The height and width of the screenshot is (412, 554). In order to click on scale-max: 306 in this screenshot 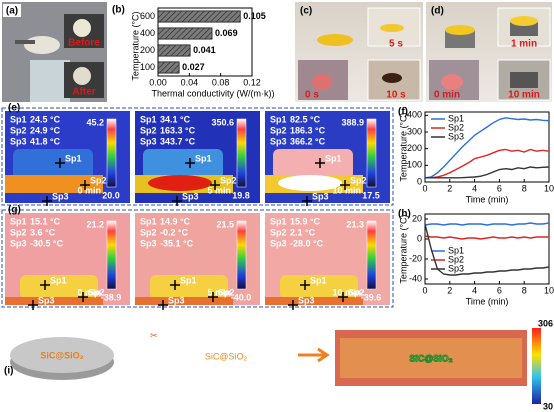, I will do `click(545, 323)`.